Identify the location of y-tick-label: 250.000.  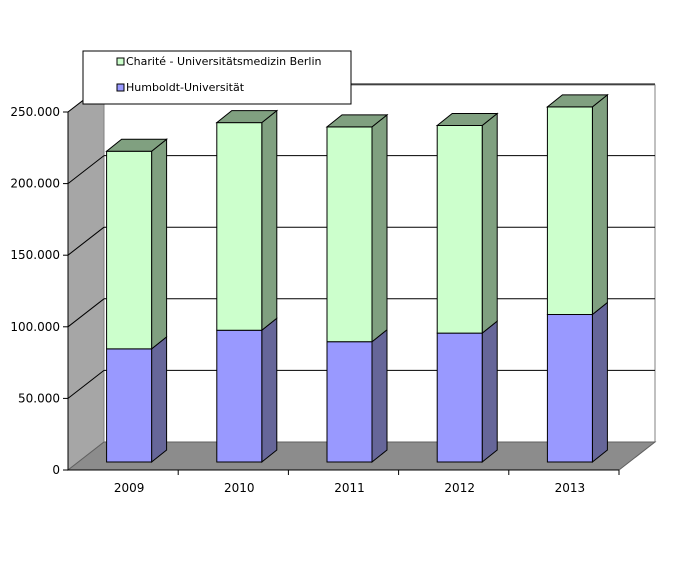
(35, 112).